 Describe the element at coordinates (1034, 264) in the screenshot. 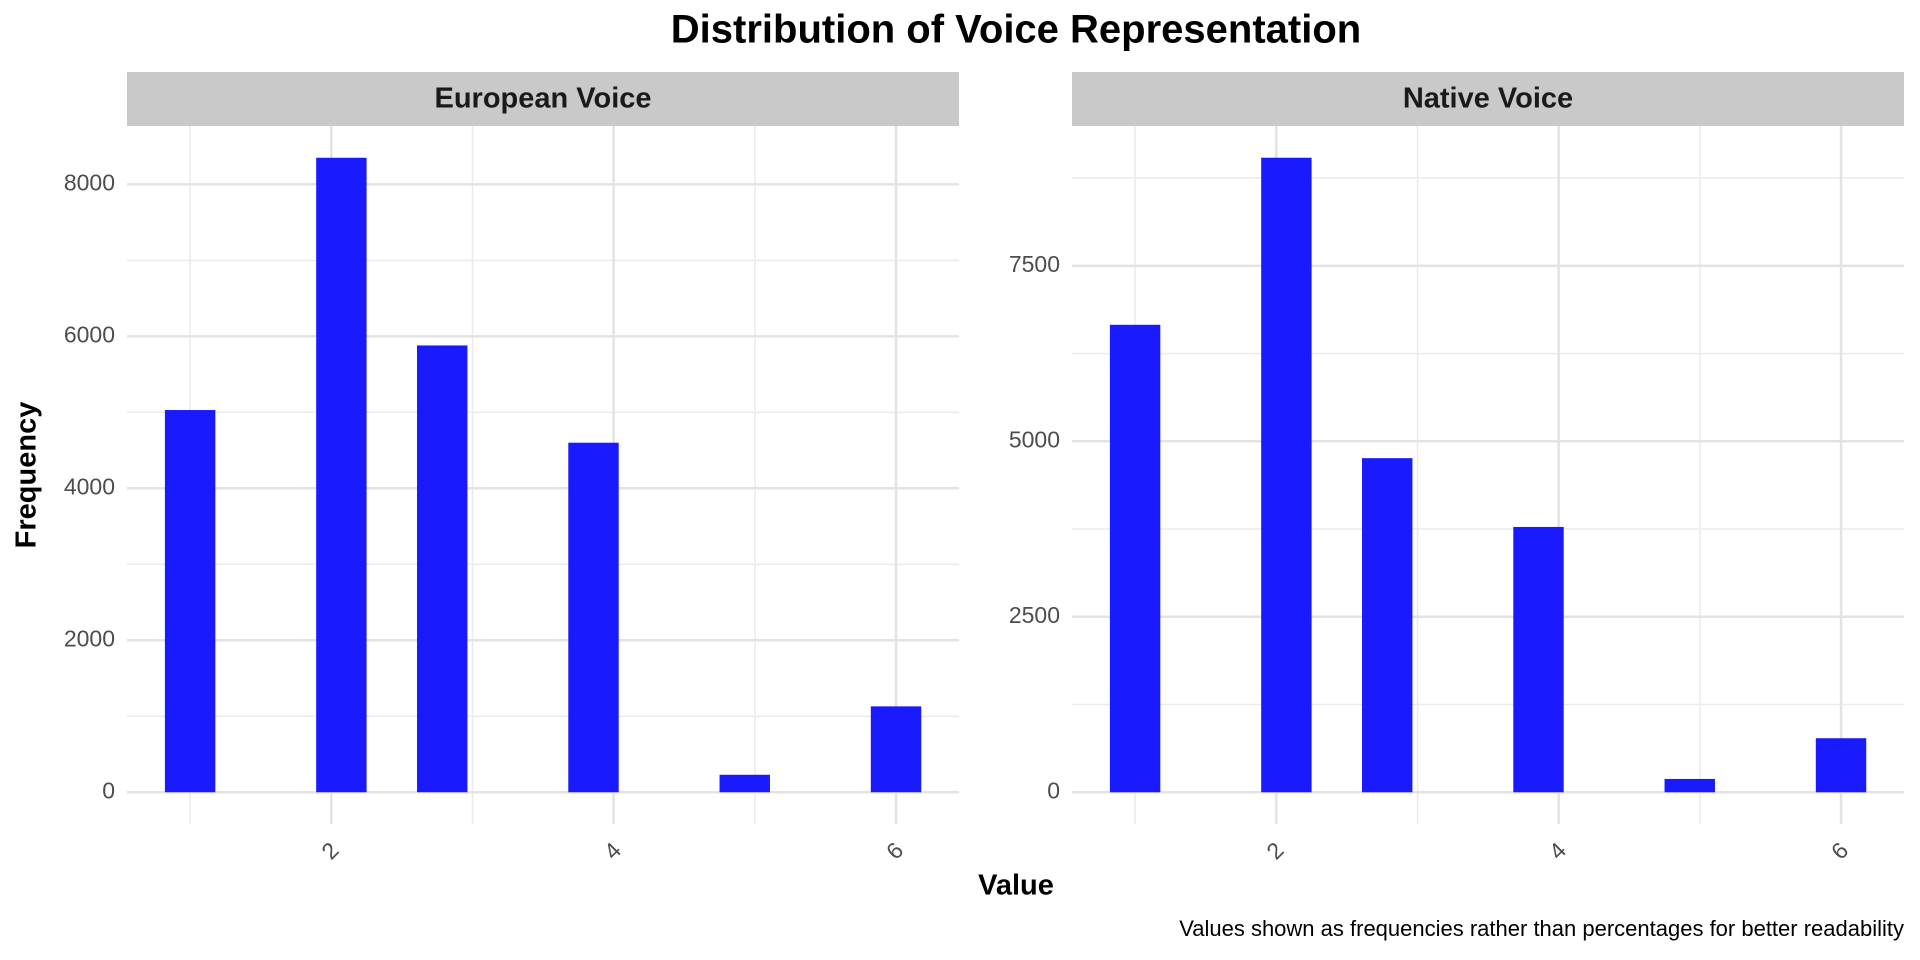

I see `y-tick-label: 7500` at that location.